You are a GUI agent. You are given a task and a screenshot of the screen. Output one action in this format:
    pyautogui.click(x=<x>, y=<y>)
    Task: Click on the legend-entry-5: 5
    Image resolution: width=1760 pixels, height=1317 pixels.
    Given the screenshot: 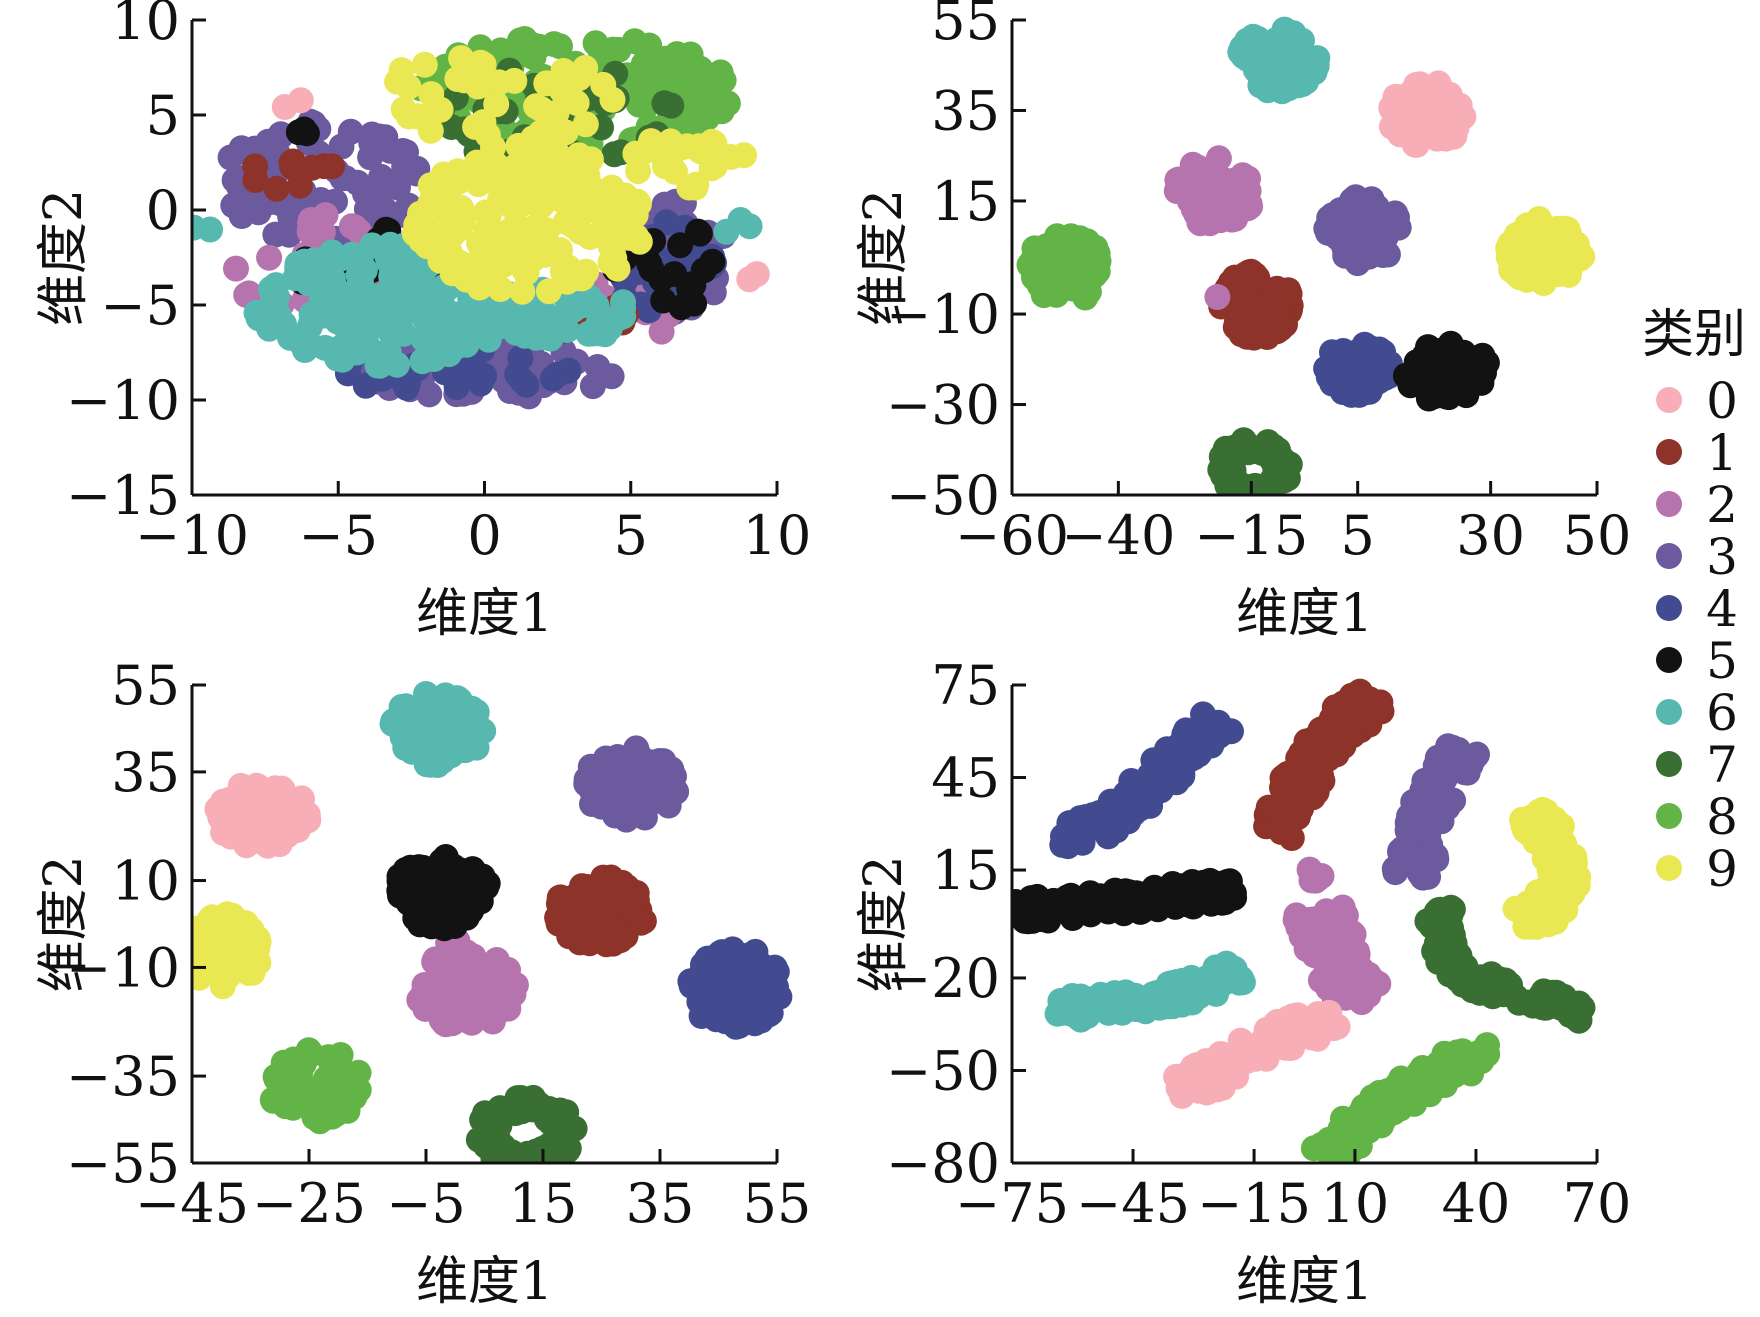 What is the action you would take?
    pyautogui.click(x=1697, y=661)
    